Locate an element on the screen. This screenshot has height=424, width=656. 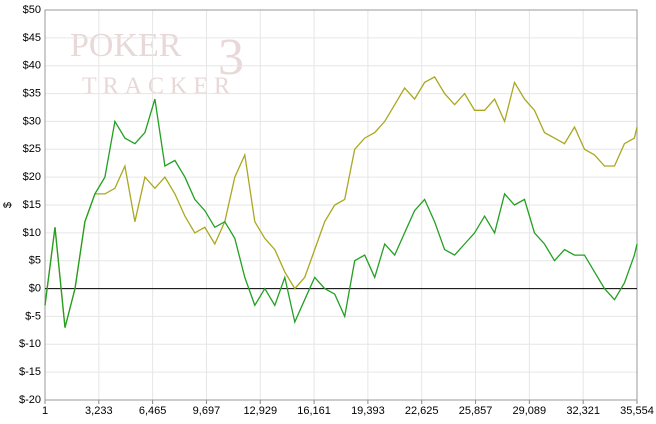
y-tick-label: $25 is located at coordinates (32, 149).